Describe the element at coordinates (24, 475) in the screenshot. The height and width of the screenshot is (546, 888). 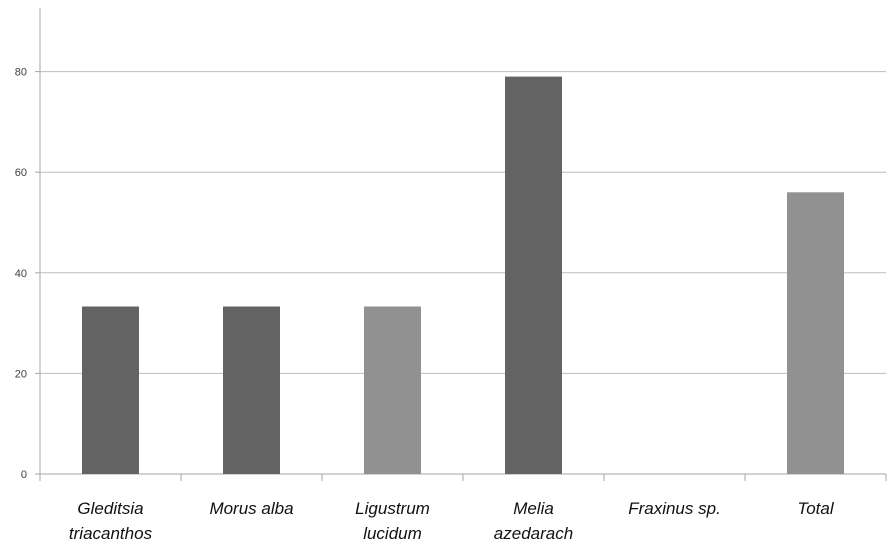
I see `y-tick-label: 0` at that location.